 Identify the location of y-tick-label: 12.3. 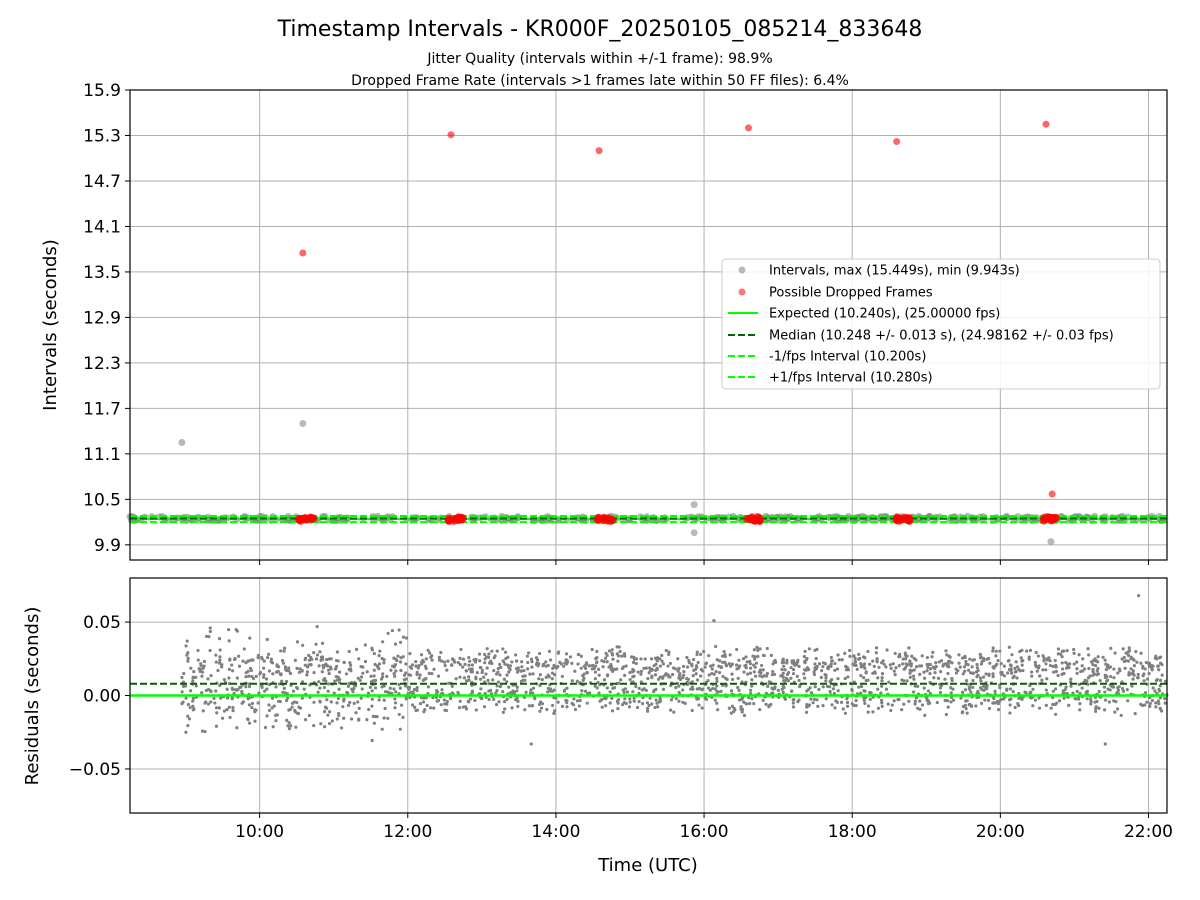
(102, 364).